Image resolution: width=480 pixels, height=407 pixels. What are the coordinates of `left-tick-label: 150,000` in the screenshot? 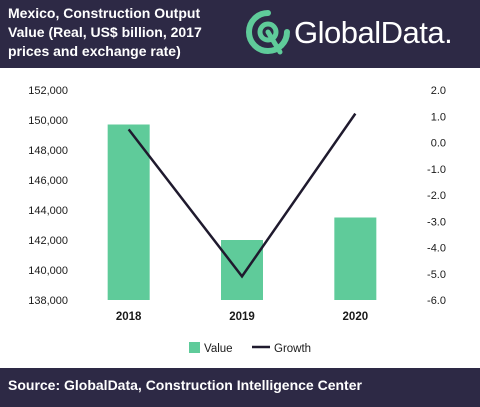 It's located at (48, 121).